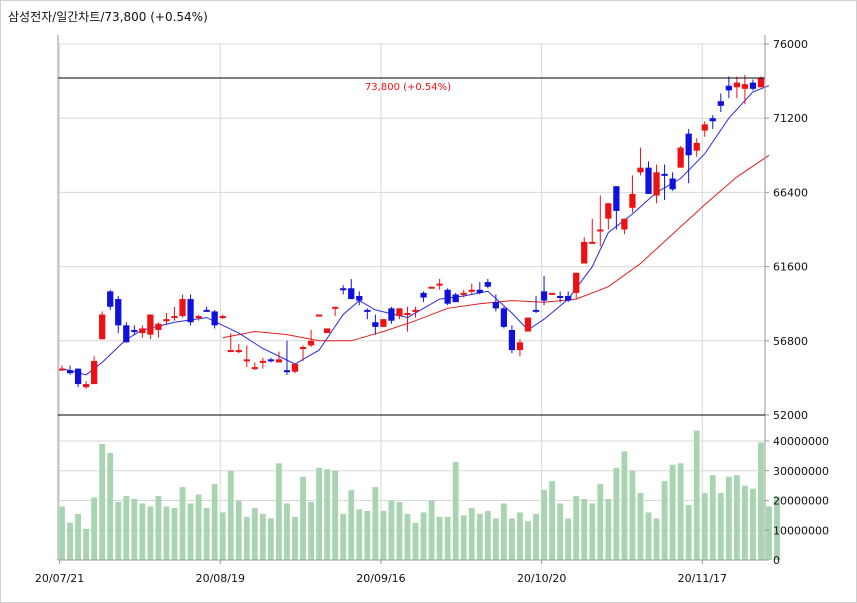 The image size is (857, 603). What do you see at coordinates (790, 44) in the screenshot?
I see `price-axis-tick-label: 76000` at bounding box center [790, 44].